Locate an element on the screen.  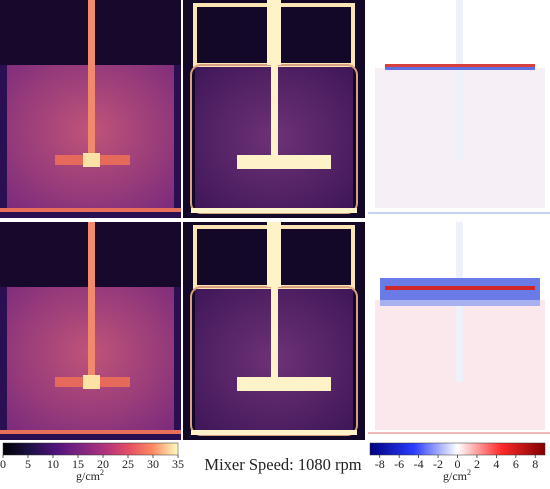
diff-blue is located at coordinates (460, 68).